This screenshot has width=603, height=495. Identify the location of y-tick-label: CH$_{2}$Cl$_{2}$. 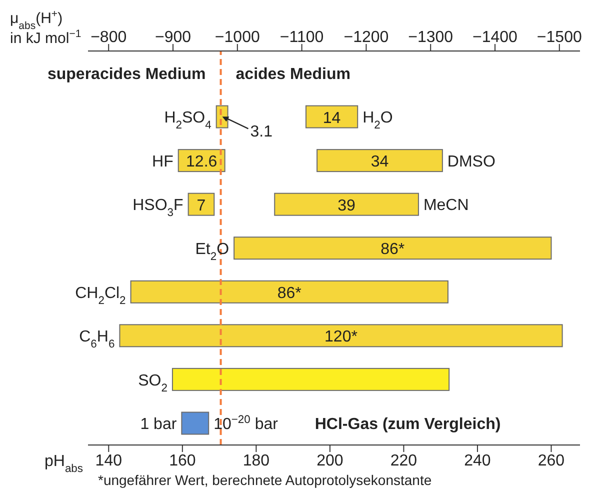
(100, 295).